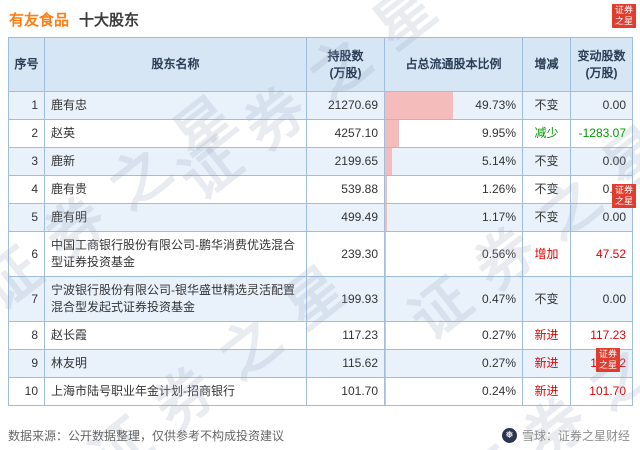 Image resolution: width=640 pixels, height=450 pixels. Describe the element at coordinates (26, 133) in the screenshot. I see `rank-cell: 2` at that location.